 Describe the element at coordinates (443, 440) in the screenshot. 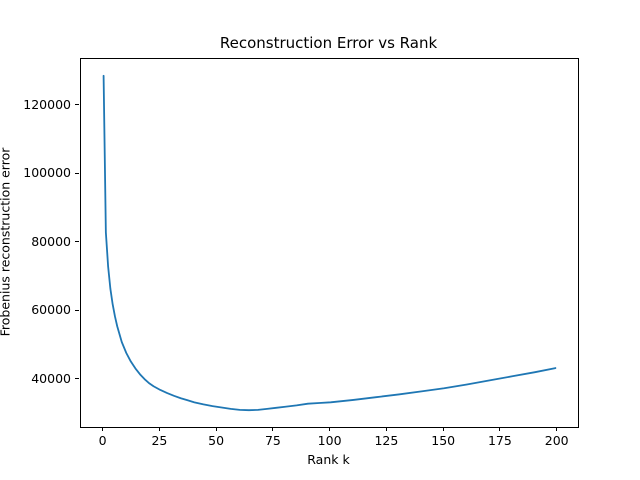

I see `x-tick-label: 150` at that location.